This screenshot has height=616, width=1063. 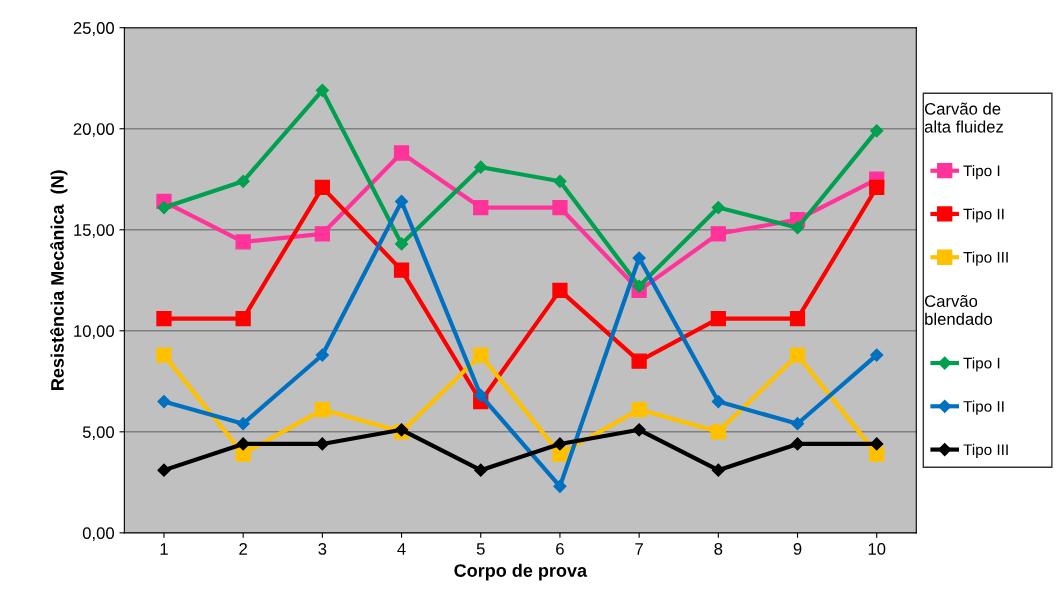 What do you see at coordinates (959, 309) in the screenshot?
I see `text: Carvão blendado` at bounding box center [959, 309].